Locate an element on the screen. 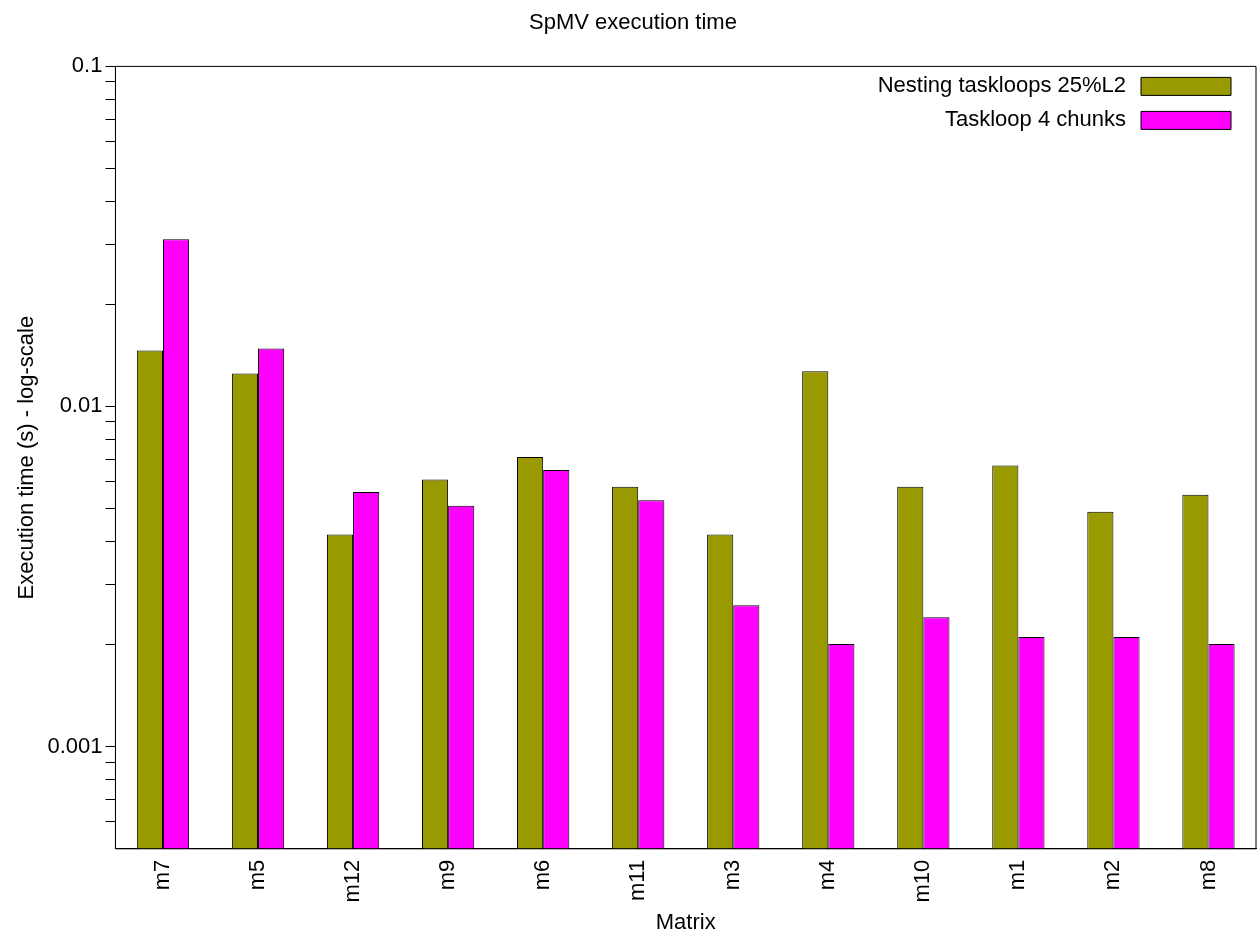 The height and width of the screenshot is (950, 1258). y-tick-label: 0.1 is located at coordinates (87, 65).